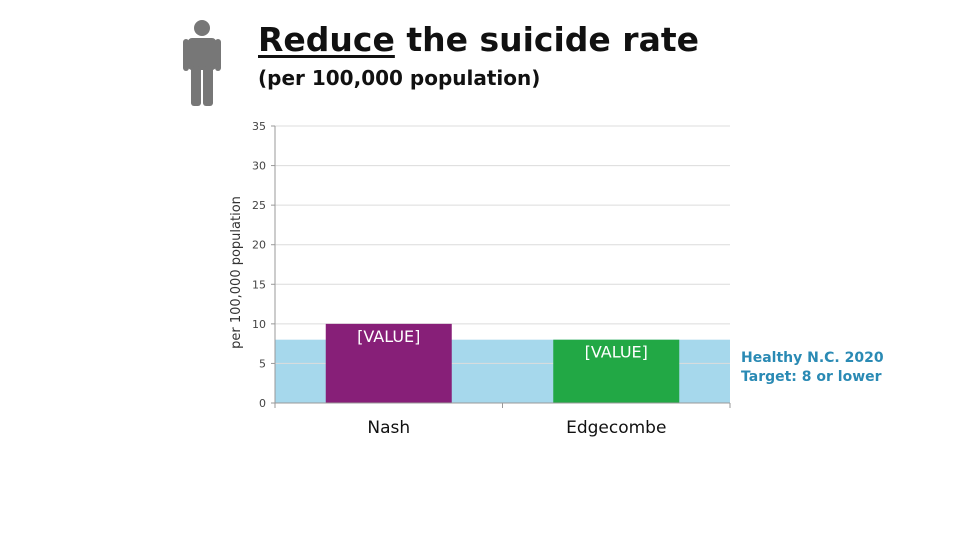 This screenshot has height=540, width=960. Describe the element at coordinates (616, 428) in the screenshot. I see `category-label: Edgecombe` at that location.